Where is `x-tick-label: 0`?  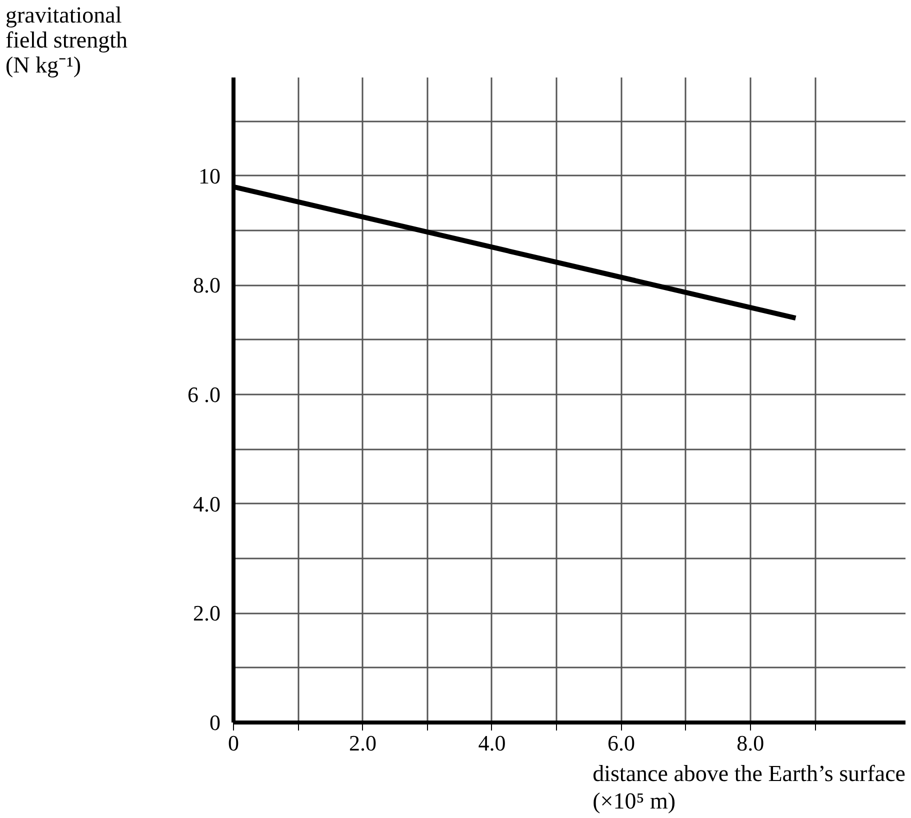 x-tick-label: 0 is located at coordinates (233, 743).